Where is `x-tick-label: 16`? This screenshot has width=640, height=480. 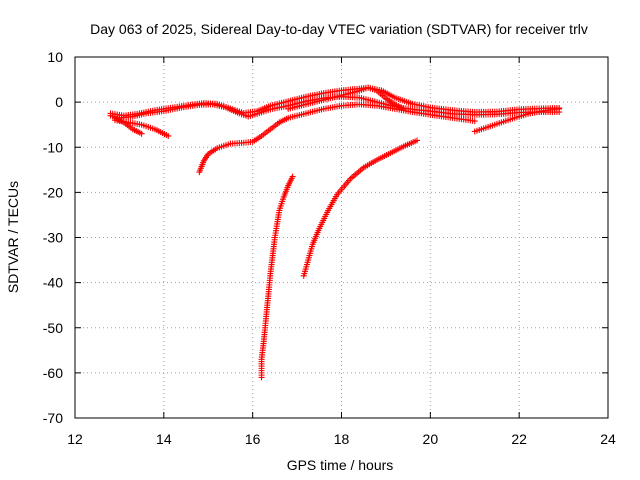 x-tick-label: 16 is located at coordinates (253, 439).